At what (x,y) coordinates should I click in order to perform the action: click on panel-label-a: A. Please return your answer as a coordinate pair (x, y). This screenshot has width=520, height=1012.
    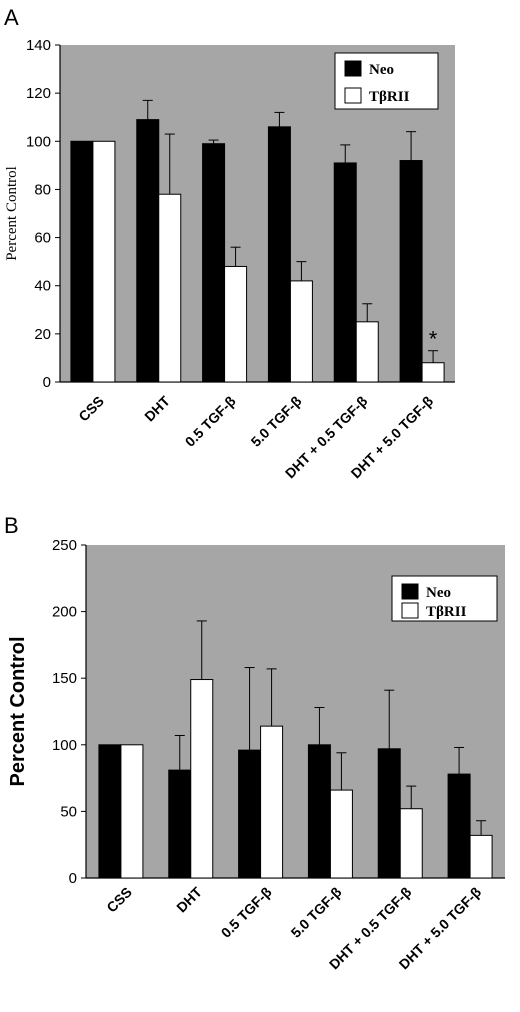
    Looking at the image, I should click on (11, 17).